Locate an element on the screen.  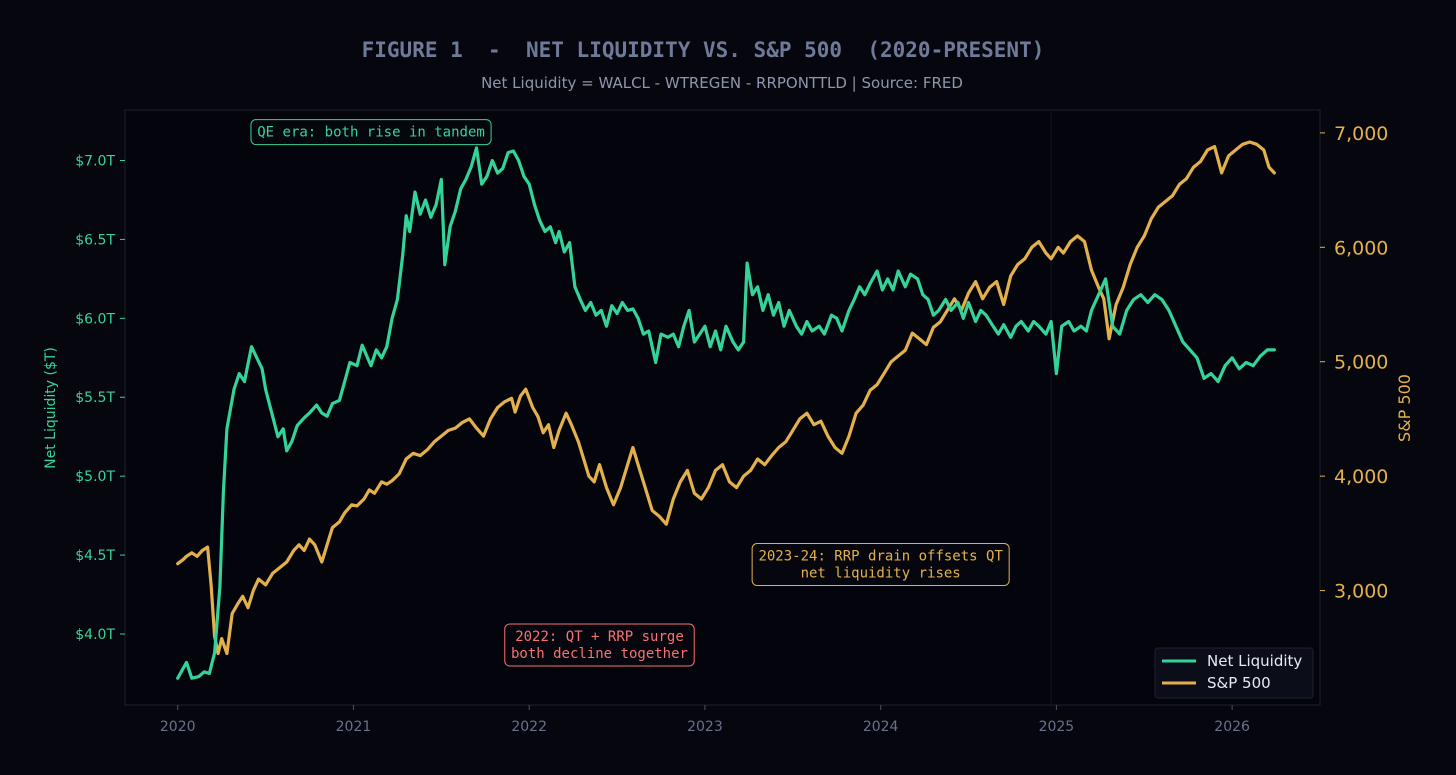
y-left-tick-label: $6.0T is located at coordinates (95, 319).